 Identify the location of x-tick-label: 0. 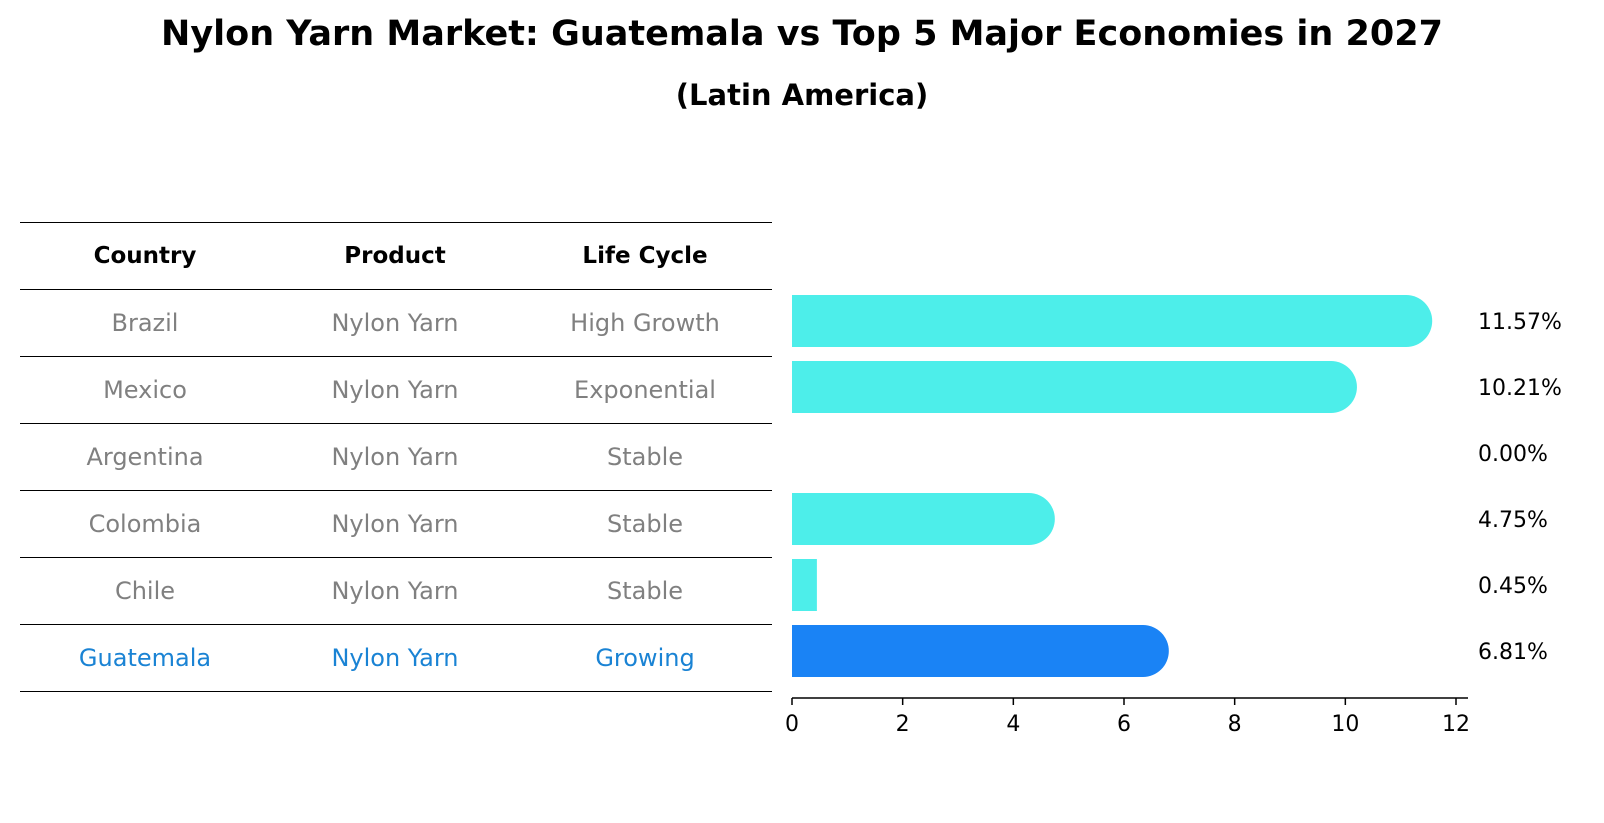
(792, 724).